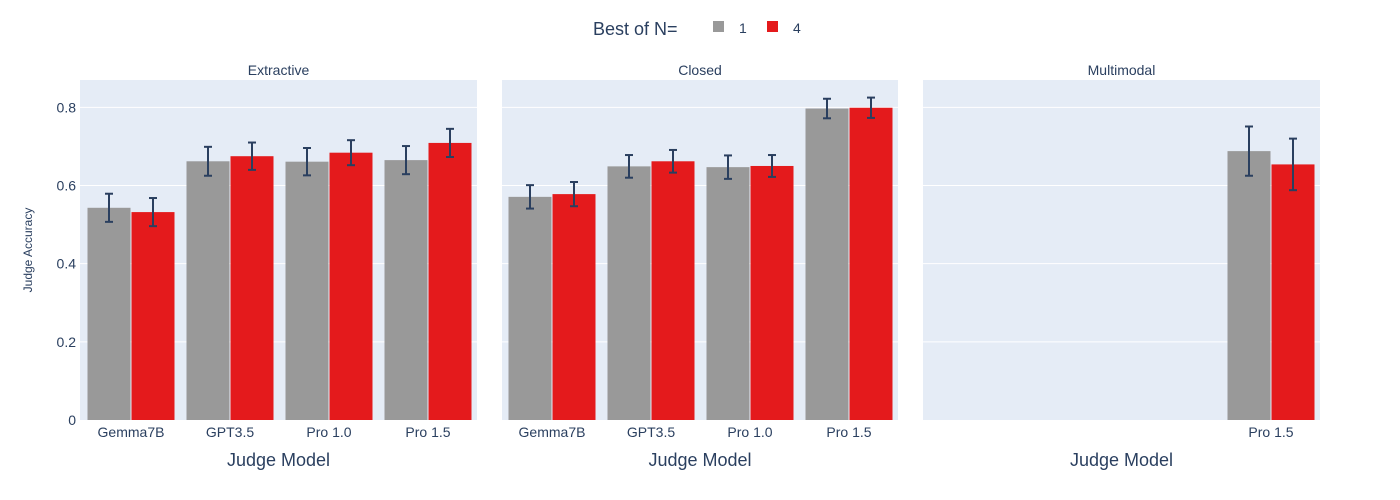 Image resolution: width=1400 pixels, height=500 pixels. What do you see at coordinates (743, 28) in the screenshot?
I see `legend-label-1: 1` at bounding box center [743, 28].